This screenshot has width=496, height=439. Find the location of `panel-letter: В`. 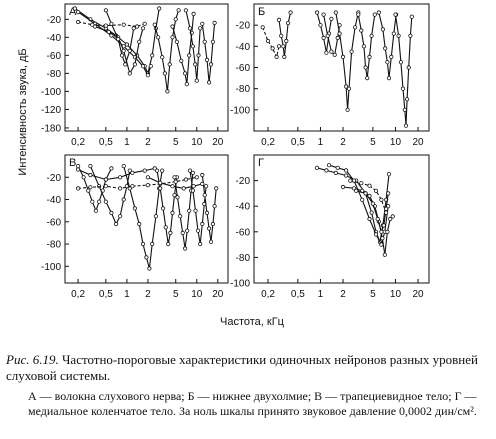

panel-letter: В is located at coordinates (72, 163).